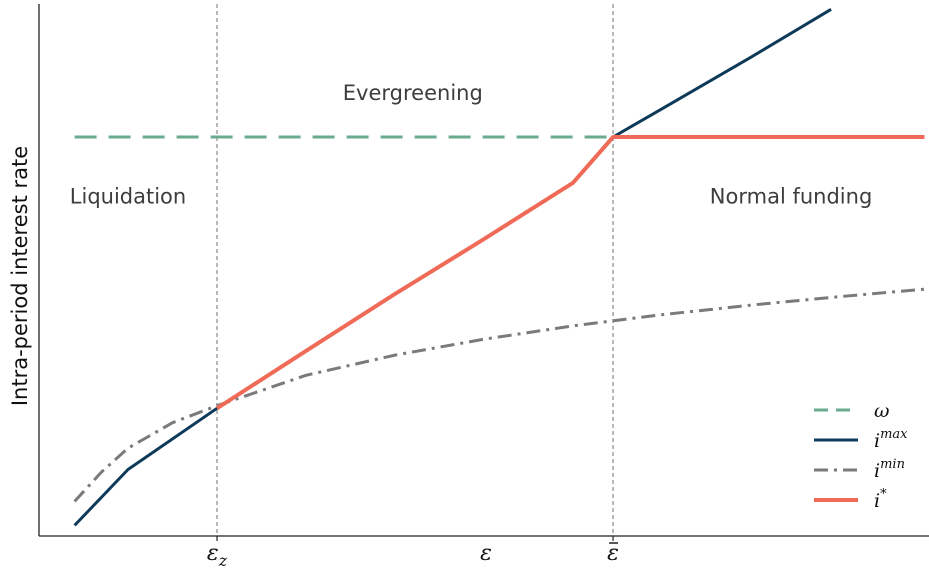 The height and width of the screenshot is (576, 929). I want to click on legend-superscript-1: max, so click(894, 434).